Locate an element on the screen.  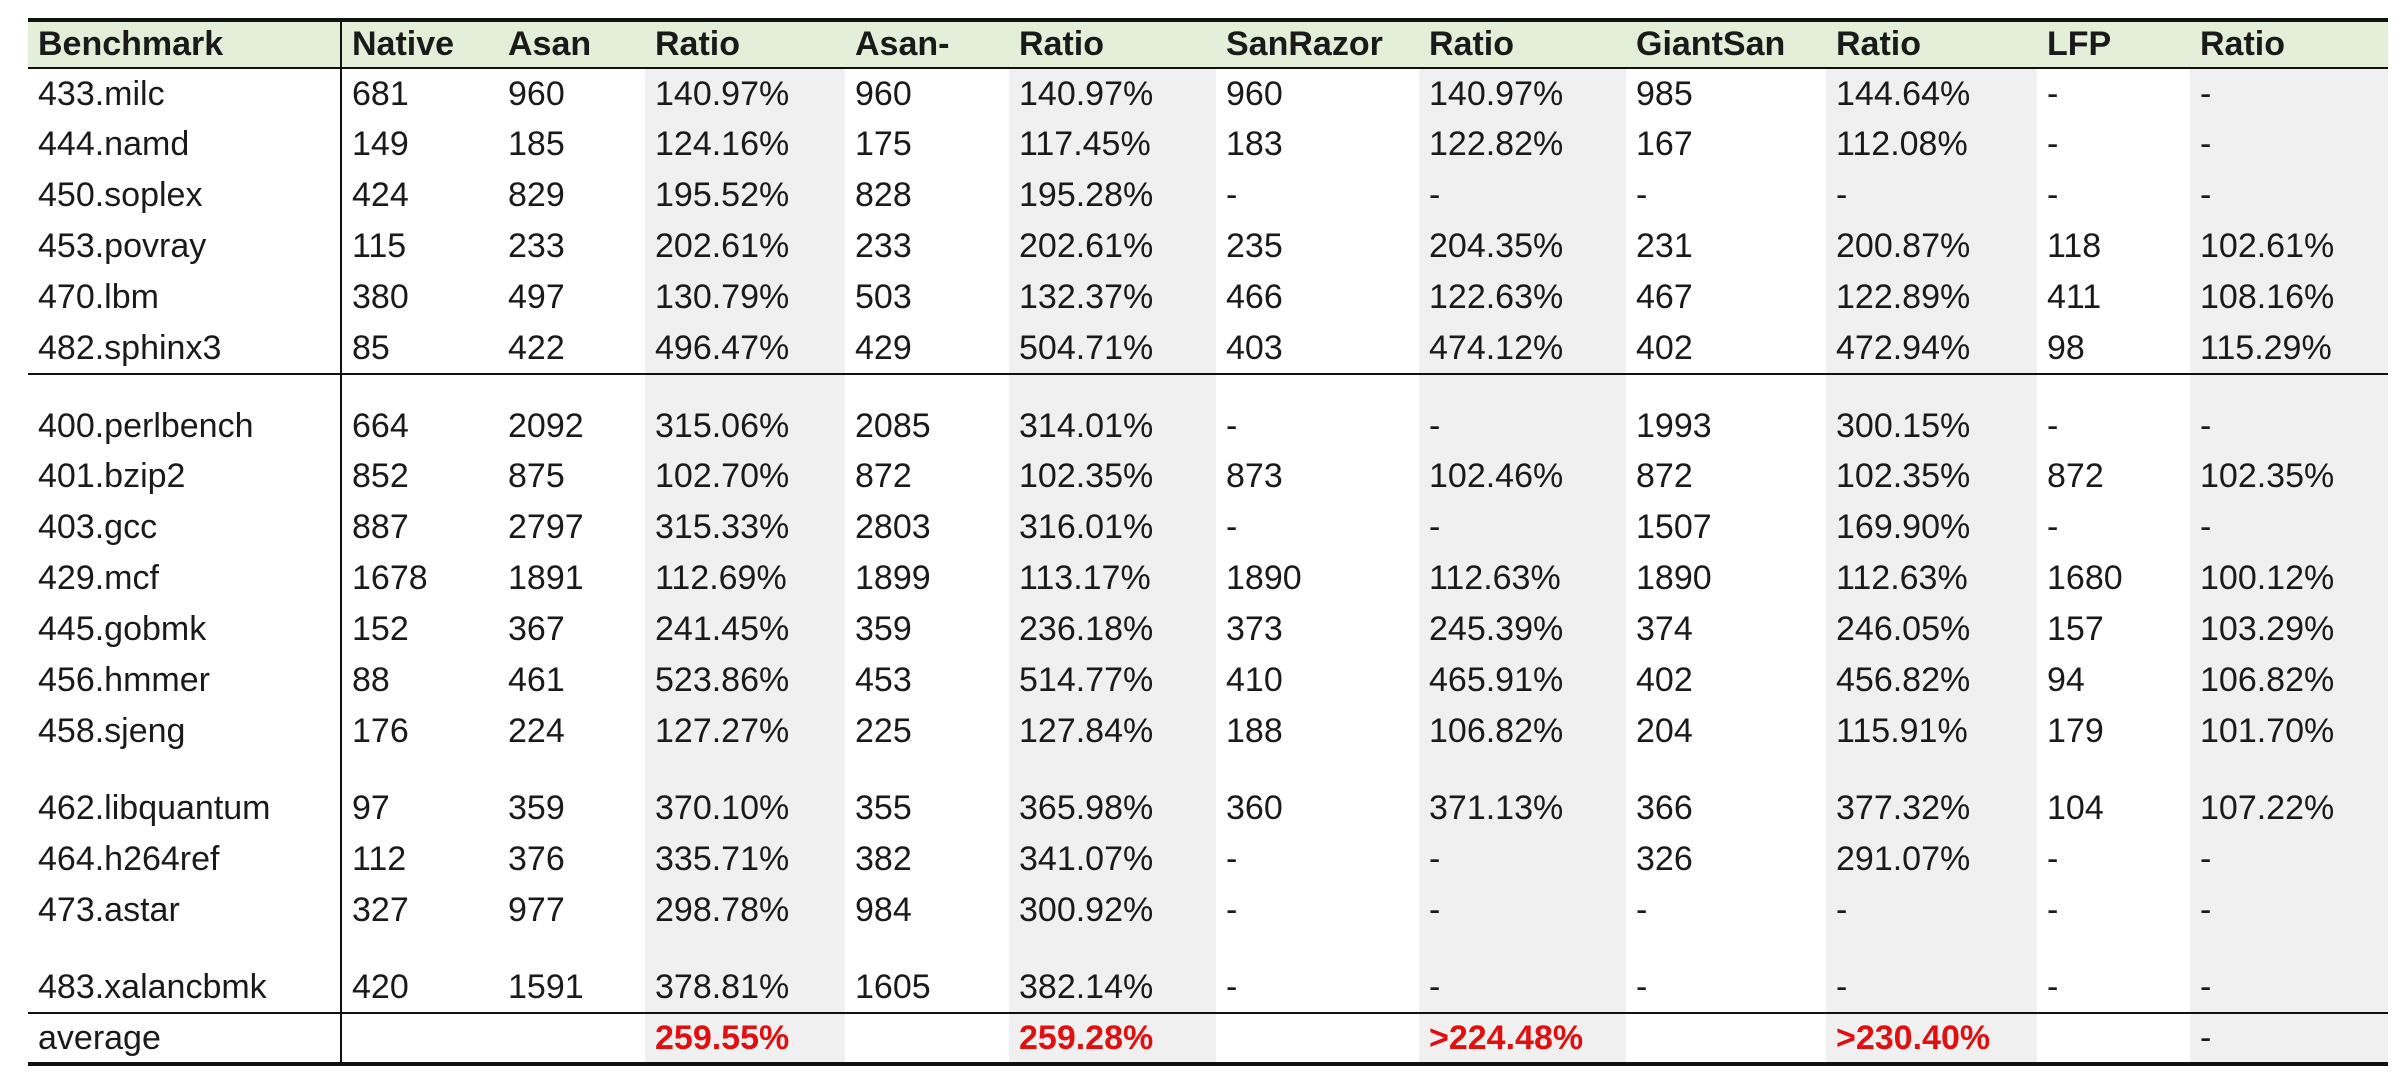
average-asan-ratio: 259.55% is located at coordinates (745, 1039).